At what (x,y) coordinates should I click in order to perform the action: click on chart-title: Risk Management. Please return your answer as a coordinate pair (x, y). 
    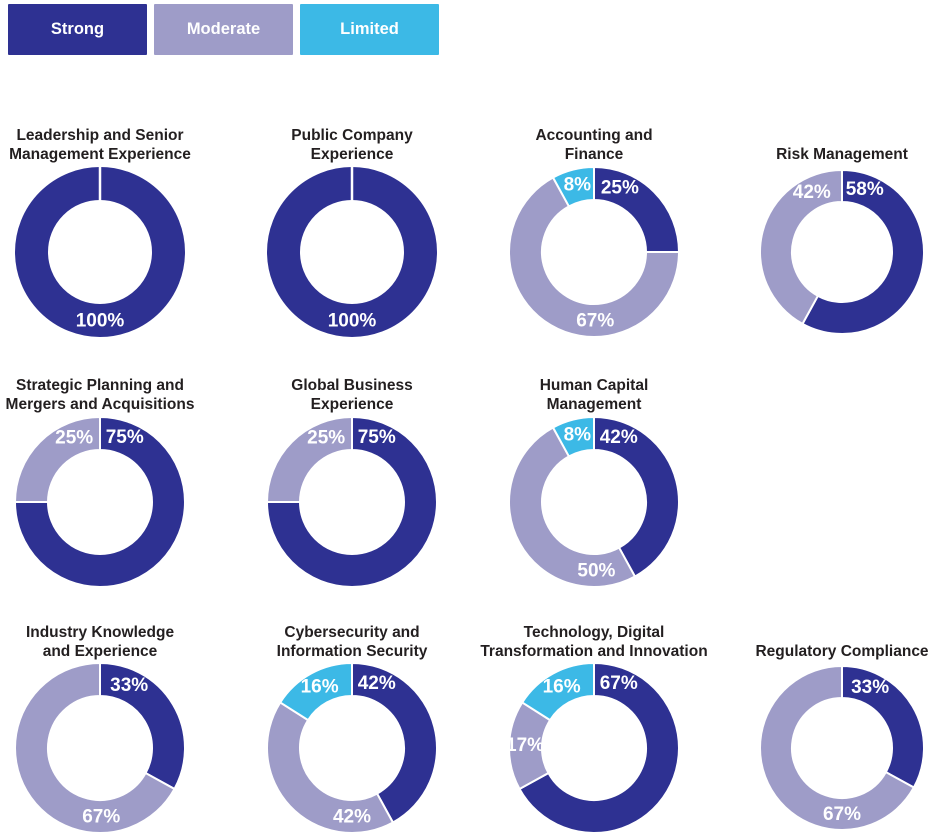
    Looking at the image, I should click on (825, 141).